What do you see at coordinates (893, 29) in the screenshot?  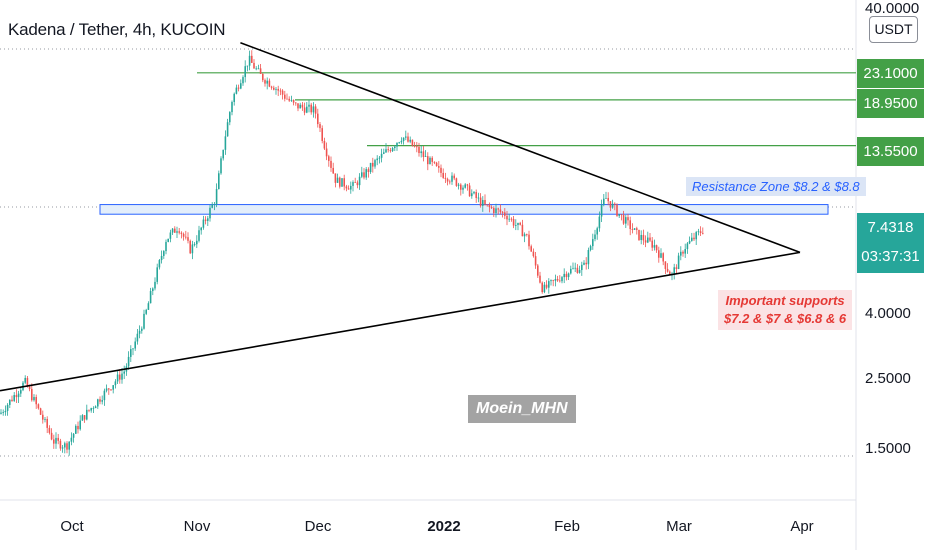 I see `currency-selector: USDT` at bounding box center [893, 29].